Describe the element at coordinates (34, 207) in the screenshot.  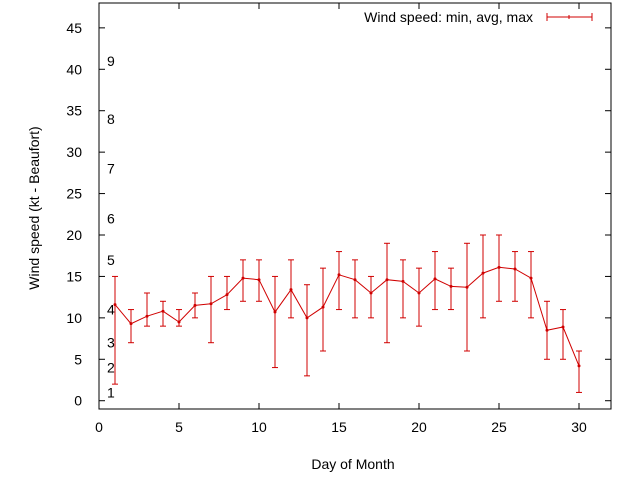
I see `y-axis-label: Wind speed (kt - Beaufort)` at that location.